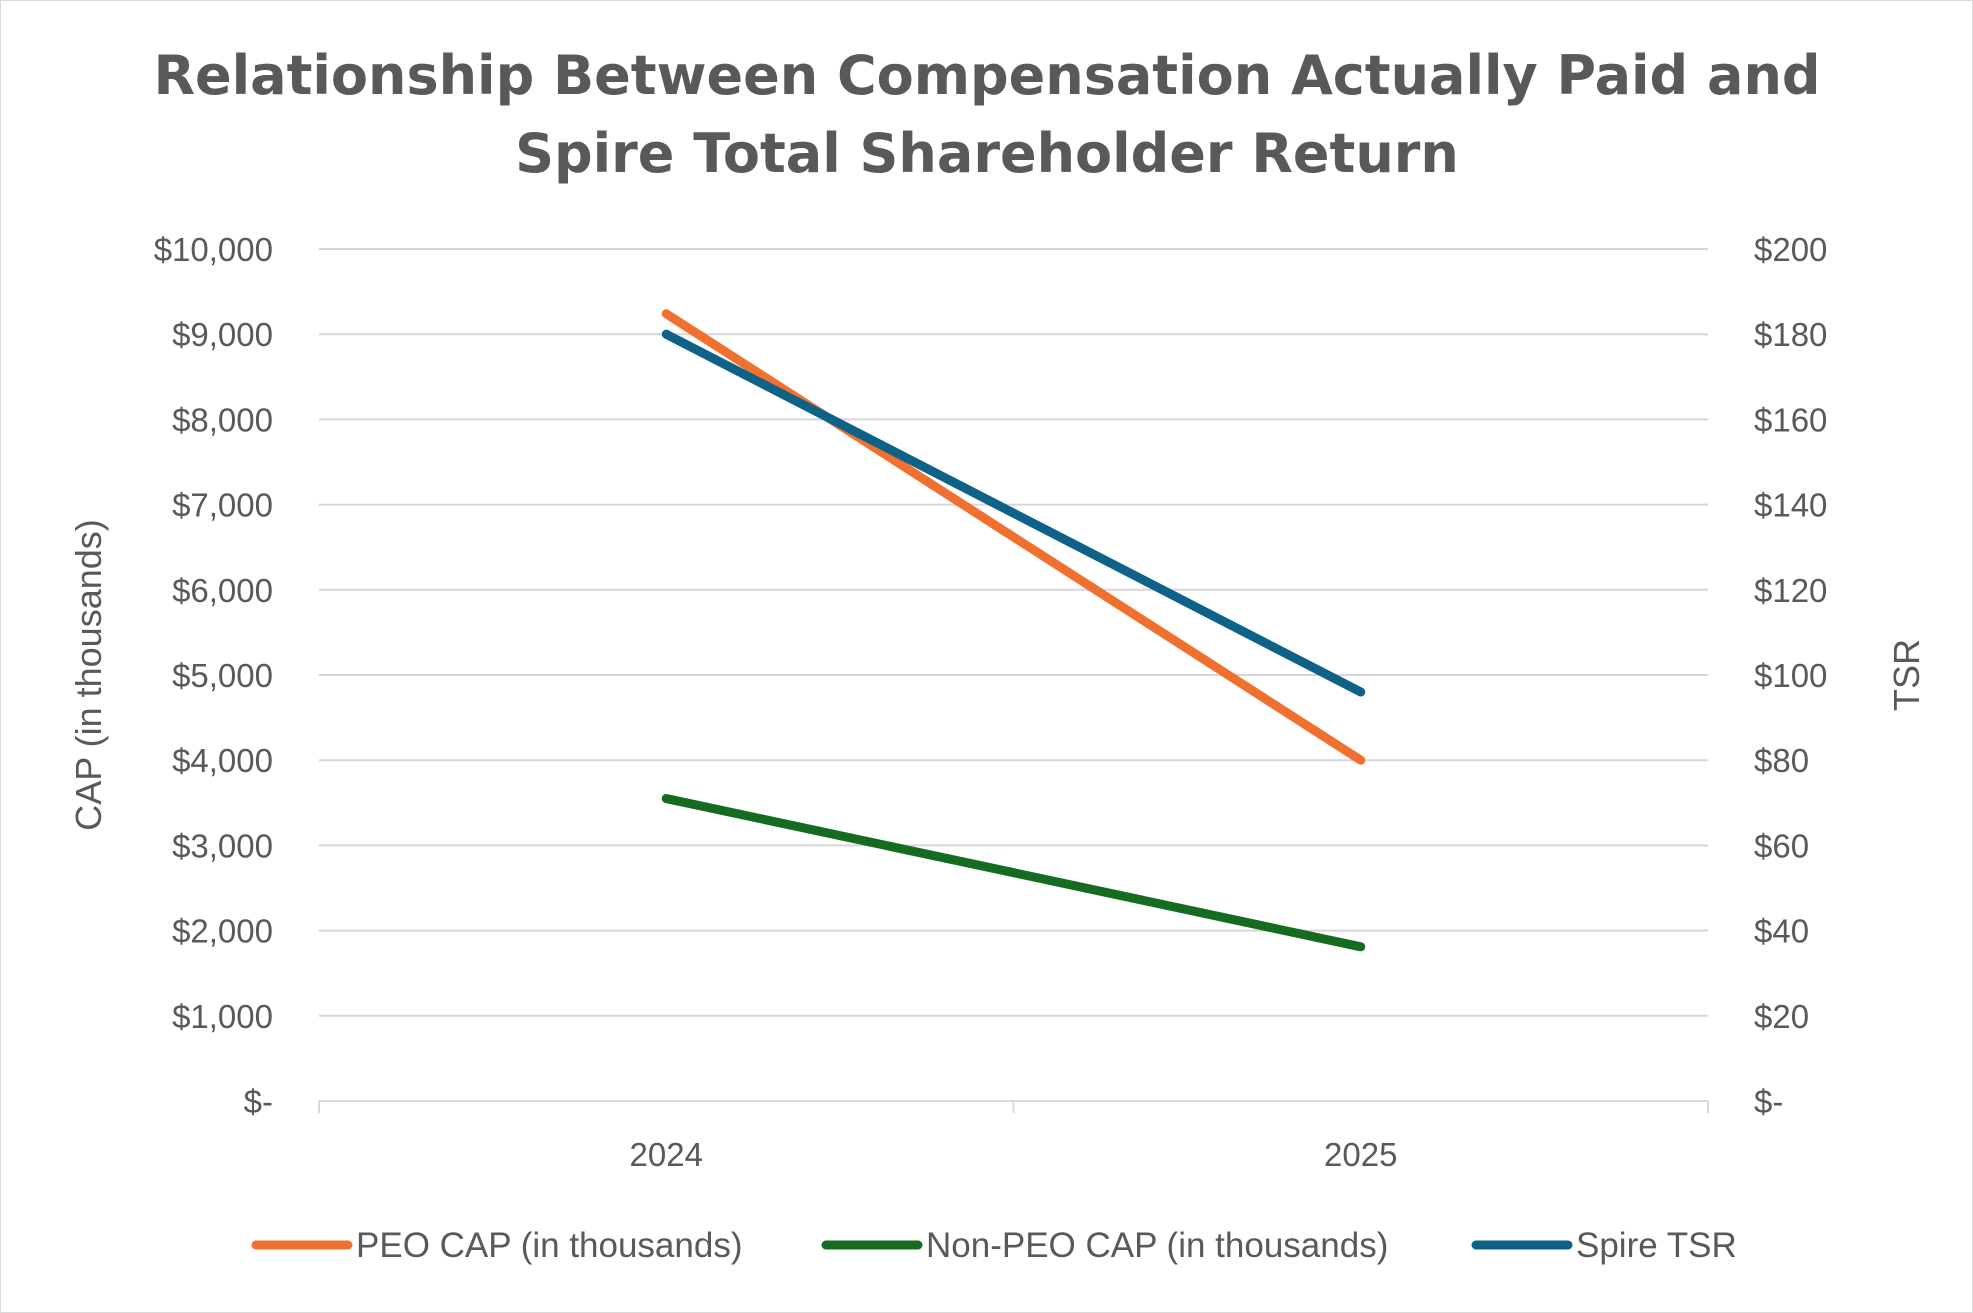 The height and width of the screenshot is (1313, 1973). Describe the element at coordinates (1790, 419) in the screenshot. I see `y-right-tick-label: $160` at that location.